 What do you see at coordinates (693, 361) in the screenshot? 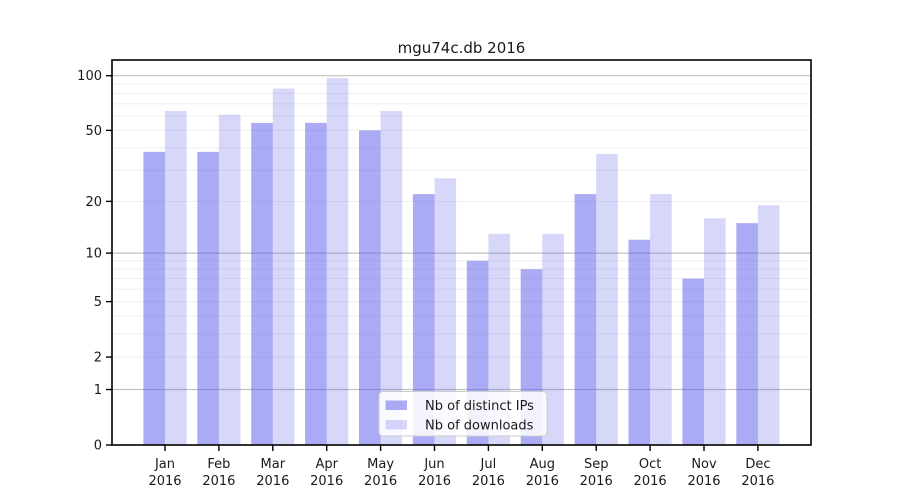
I see `bar-nb-of-distinct-ips-nov` at bounding box center [693, 361].